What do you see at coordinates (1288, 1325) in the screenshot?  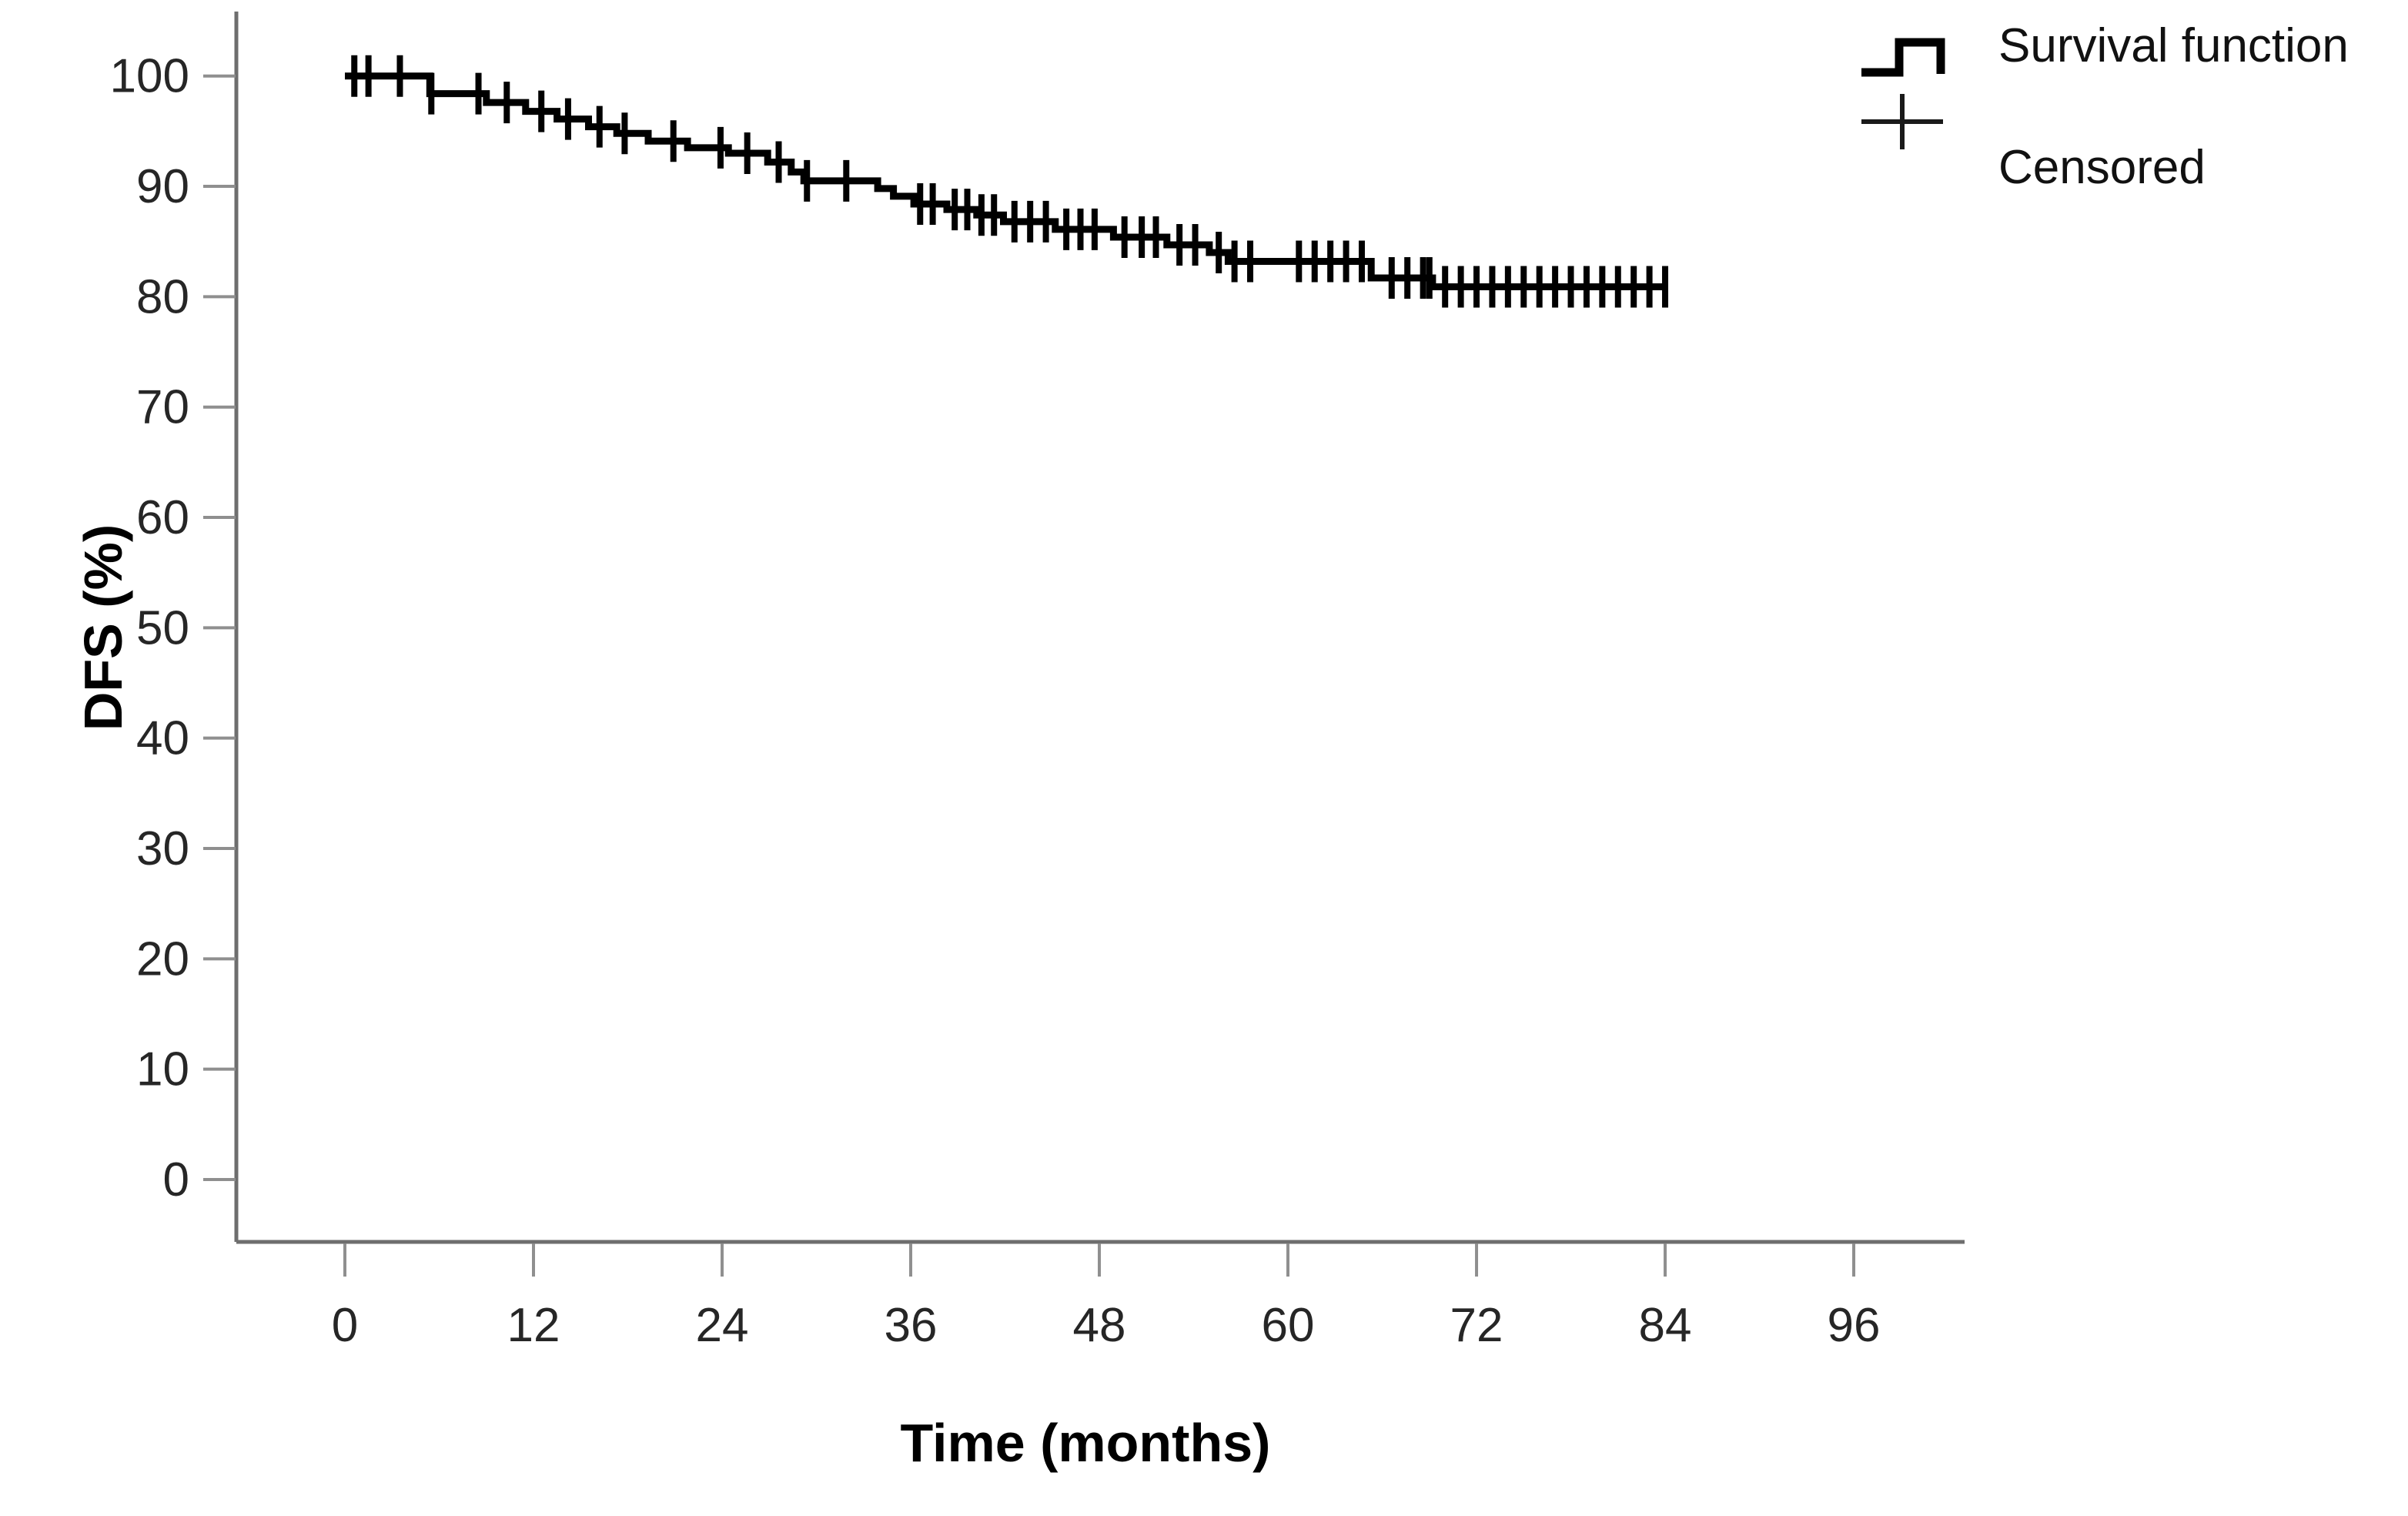 I see `x-tick-label: 60` at bounding box center [1288, 1325].